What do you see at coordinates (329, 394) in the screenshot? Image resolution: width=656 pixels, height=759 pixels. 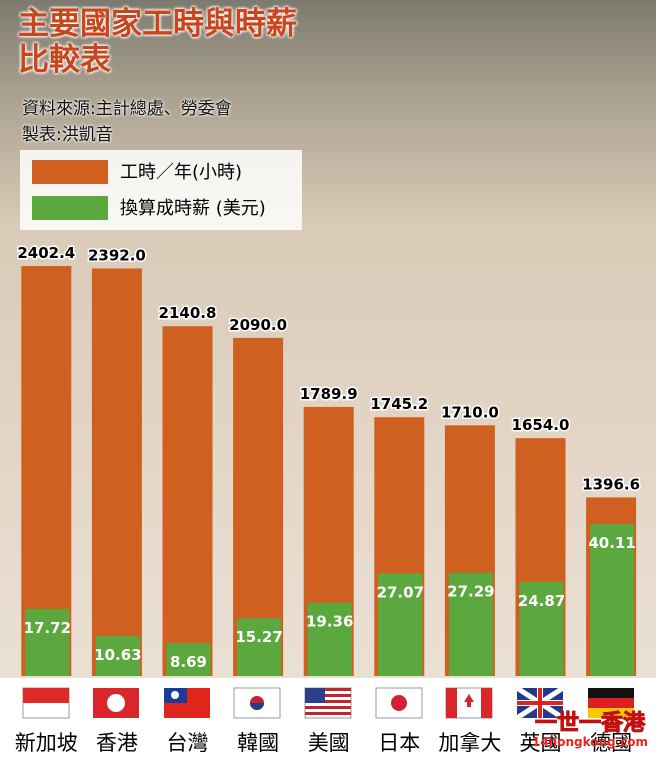 I see `value-label: 1789.9` at bounding box center [329, 394].